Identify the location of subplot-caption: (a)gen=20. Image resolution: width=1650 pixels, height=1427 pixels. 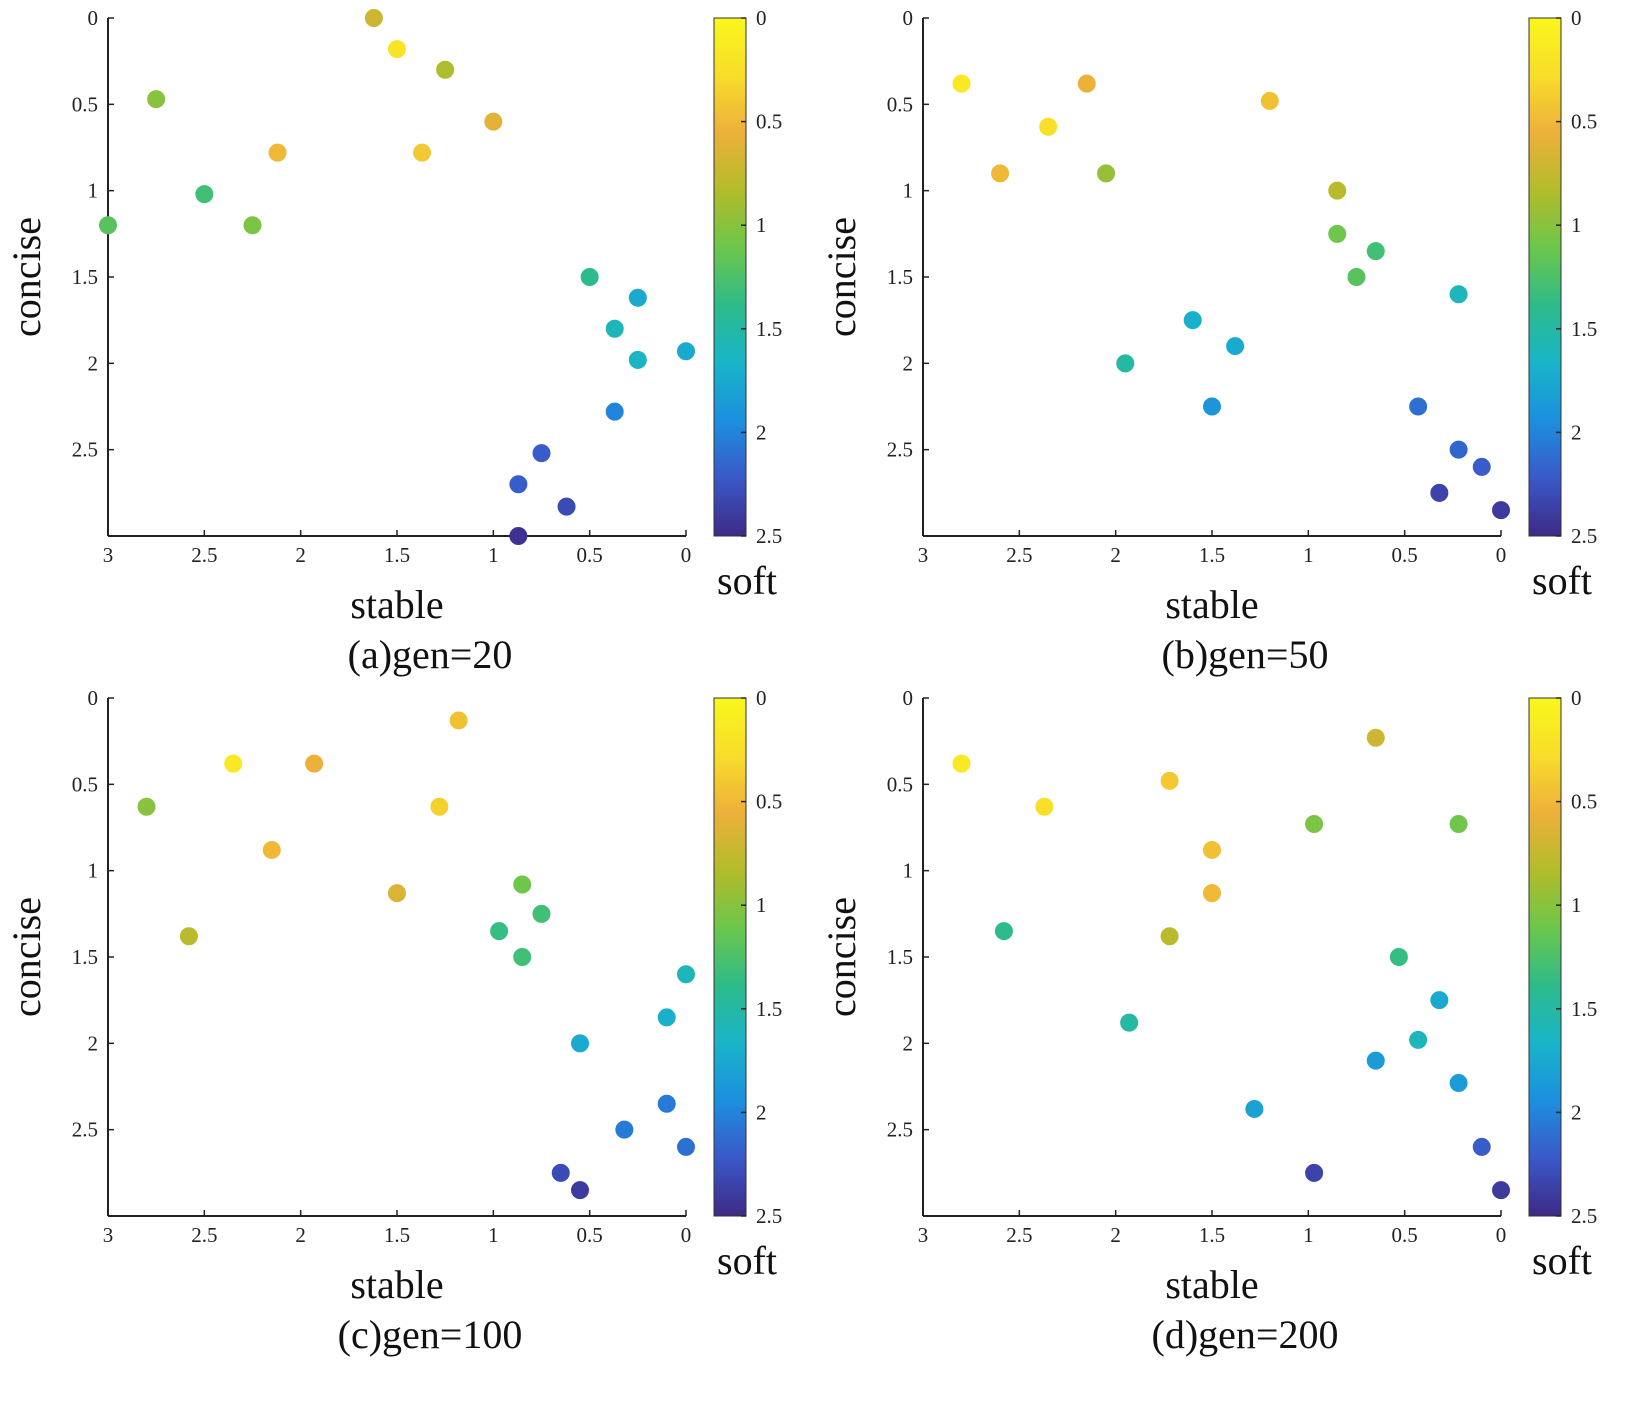
(430, 654).